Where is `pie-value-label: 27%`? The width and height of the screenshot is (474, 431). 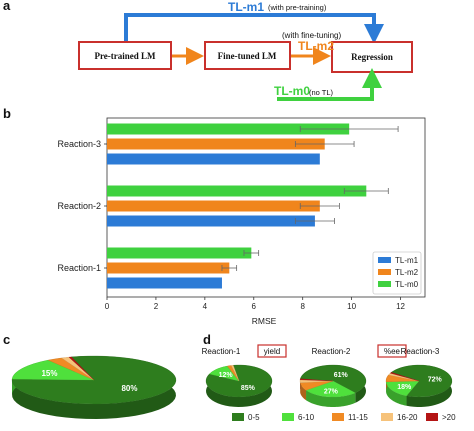 pie-value-label: 27% is located at coordinates (331, 392).